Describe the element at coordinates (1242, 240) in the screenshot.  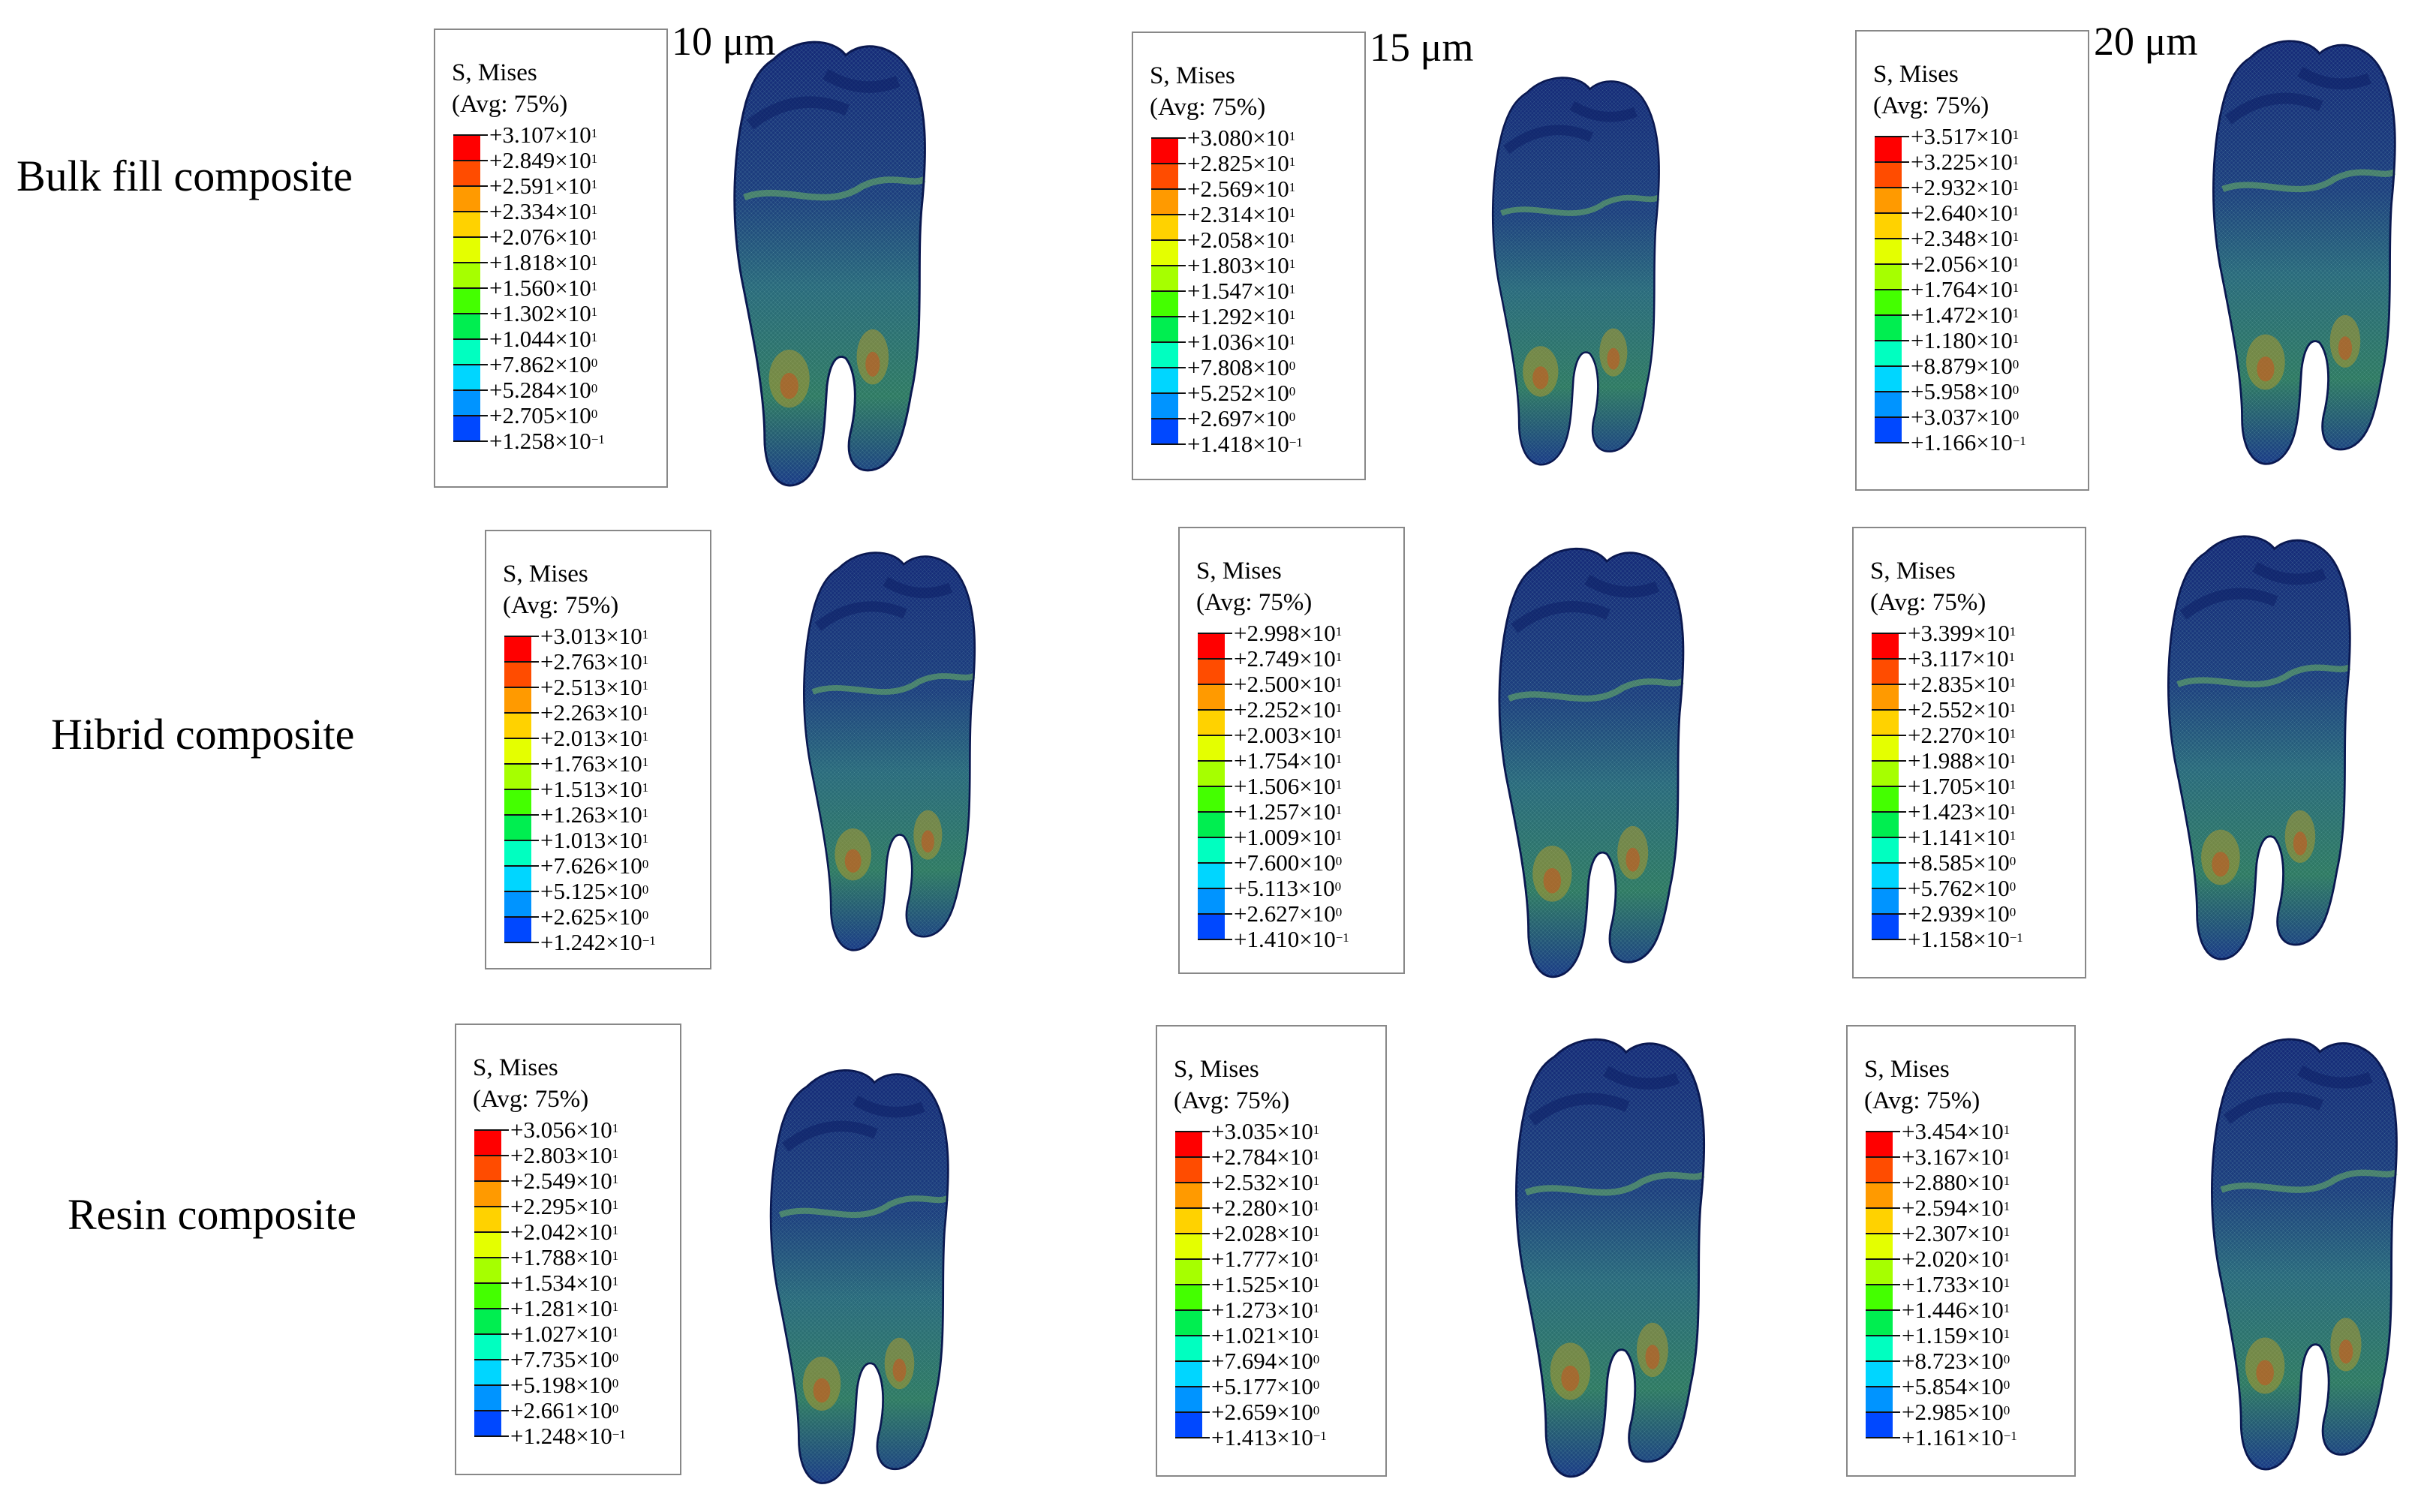
I see `legend-value: +2.058×101` at that location.